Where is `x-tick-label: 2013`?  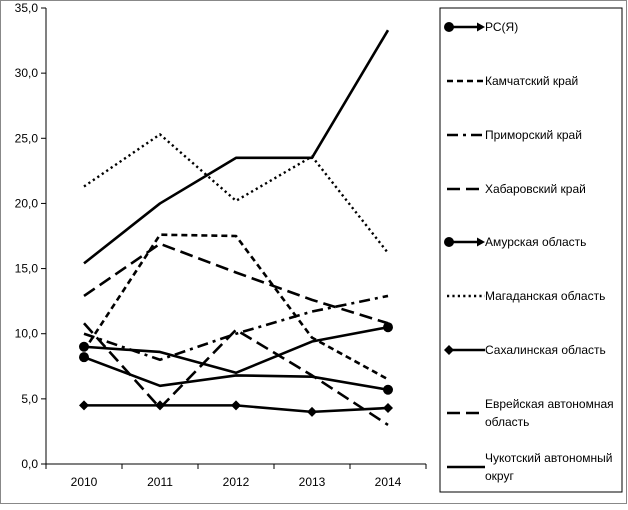
x-tick-label: 2013 is located at coordinates (312, 482).